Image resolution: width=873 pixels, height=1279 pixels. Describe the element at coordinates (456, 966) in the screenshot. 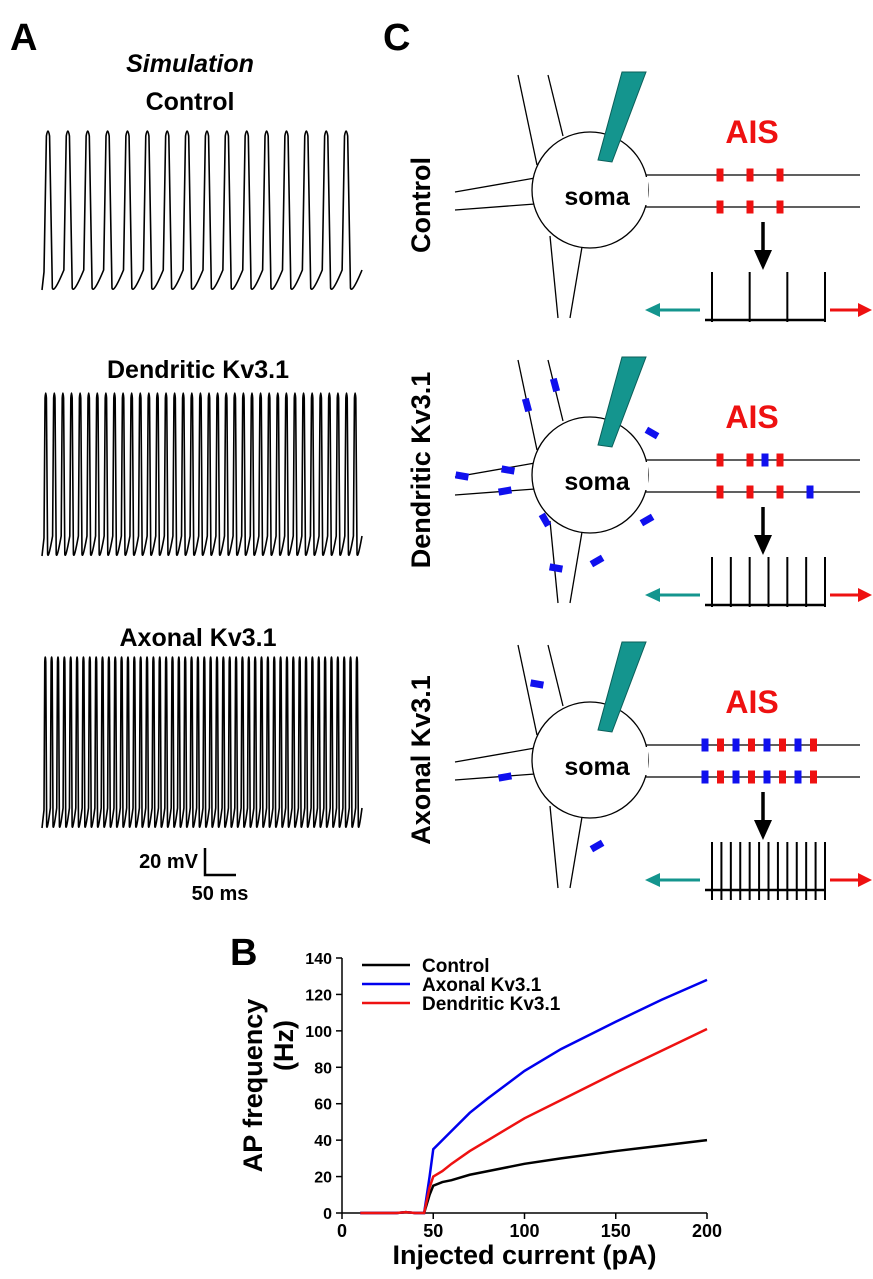

I see `legend-label: Control` at that location.